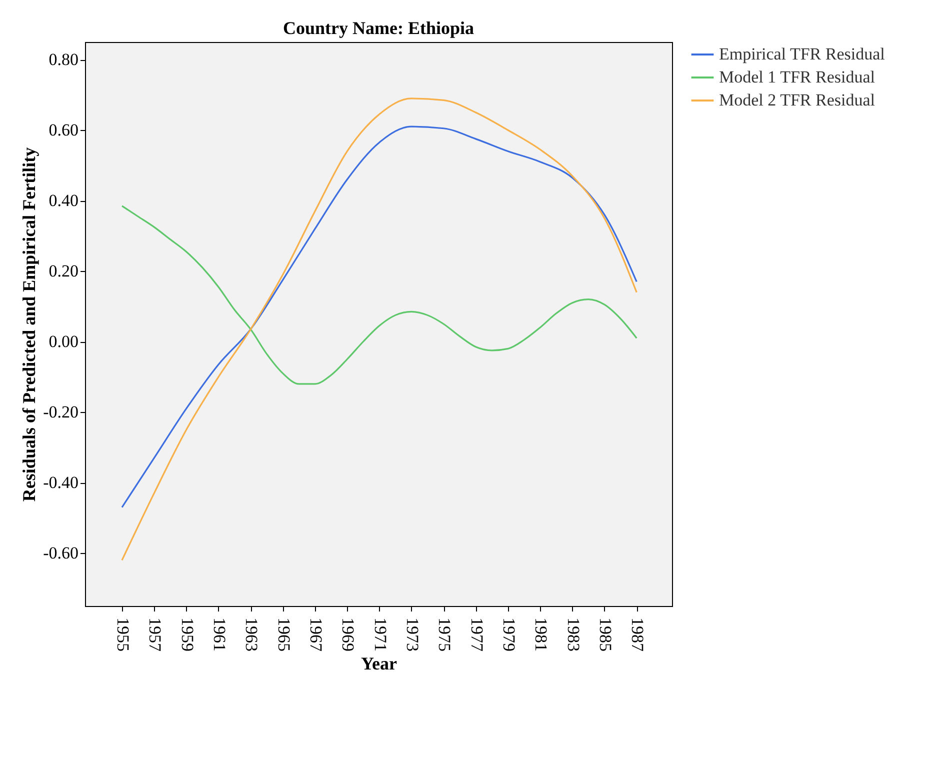 The width and height of the screenshot is (952, 769). Describe the element at coordinates (63, 342) in the screenshot. I see `y-tick-label: 0.00` at that location.